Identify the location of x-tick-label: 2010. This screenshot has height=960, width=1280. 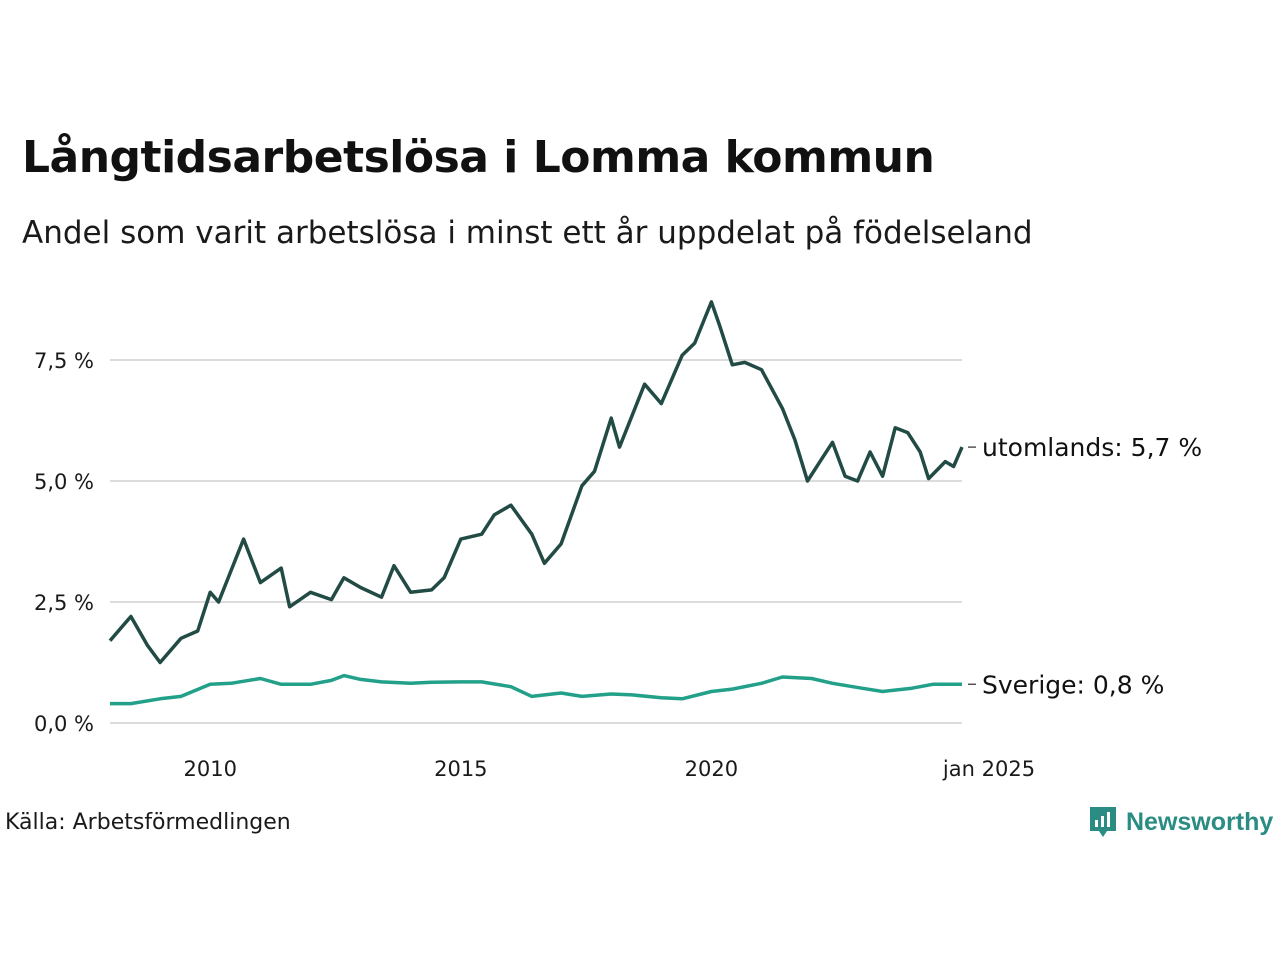
(210, 769).